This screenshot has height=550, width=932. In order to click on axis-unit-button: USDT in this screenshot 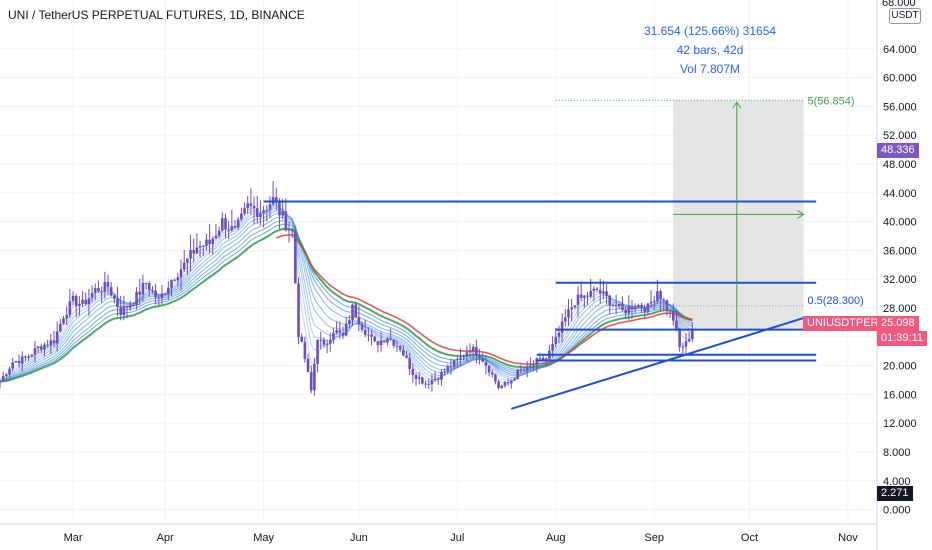, I will do `click(905, 16)`.